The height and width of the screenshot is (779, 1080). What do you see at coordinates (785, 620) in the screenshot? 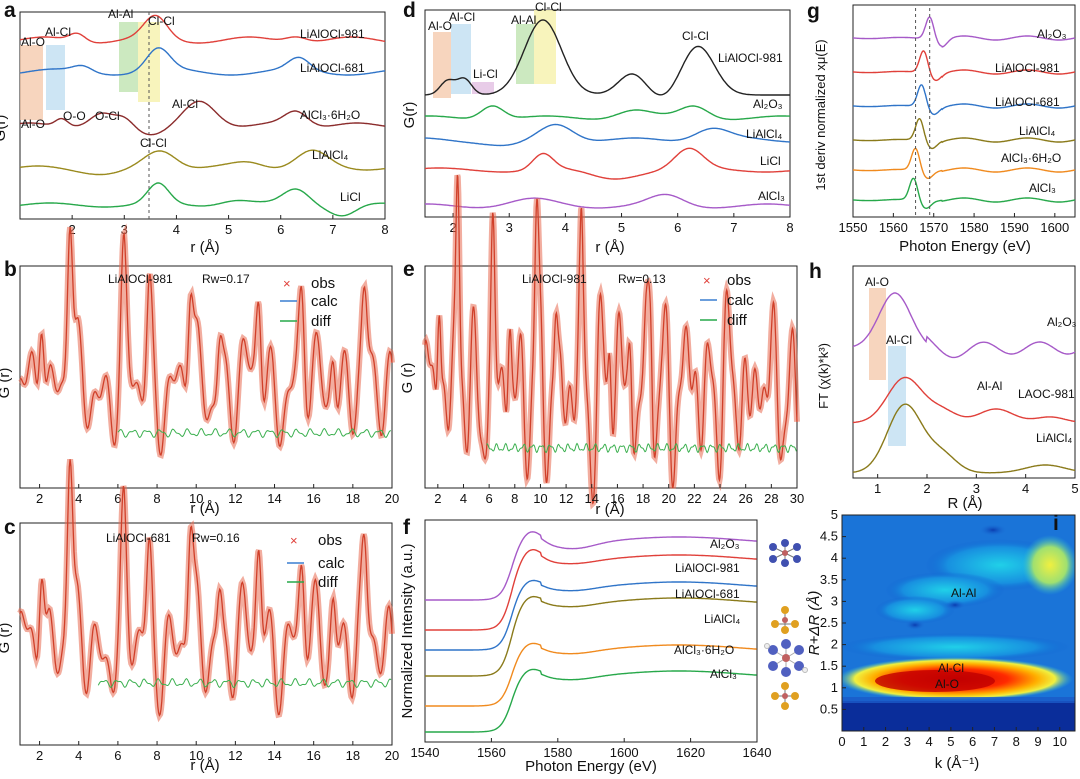
I see `molecule-licl4-icon` at bounding box center [785, 620].